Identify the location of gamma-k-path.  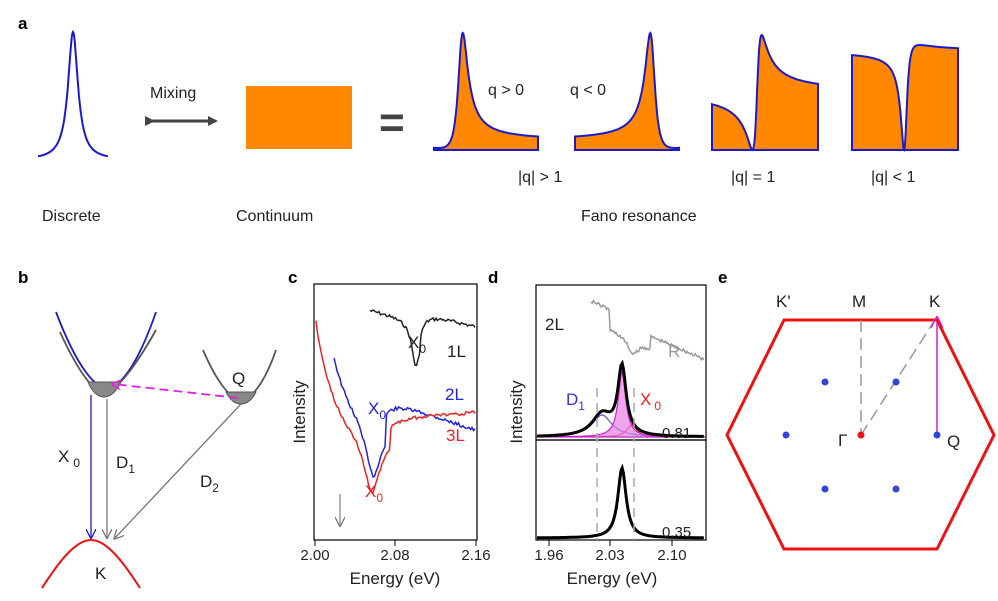
(897, 379).